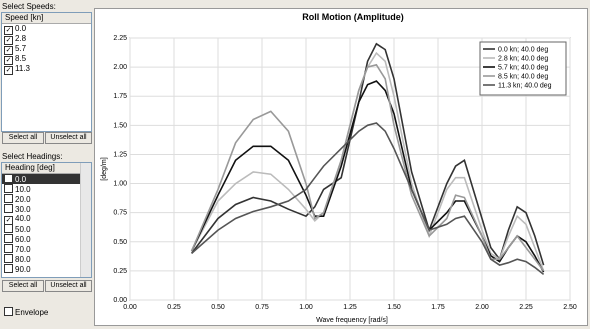 This screenshot has width=590, height=329. What do you see at coordinates (482, 307) in the screenshot?
I see `x-tick-label: 2.00` at bounding box center [482, 307].